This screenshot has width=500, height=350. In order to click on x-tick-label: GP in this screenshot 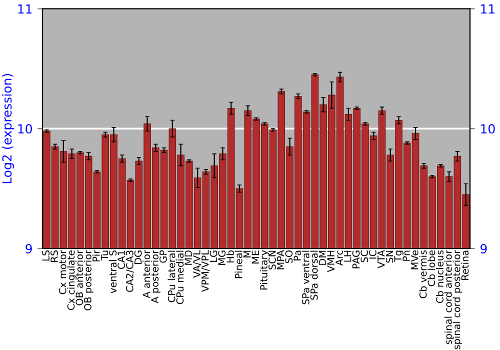, I will do `click(163, 256)`.